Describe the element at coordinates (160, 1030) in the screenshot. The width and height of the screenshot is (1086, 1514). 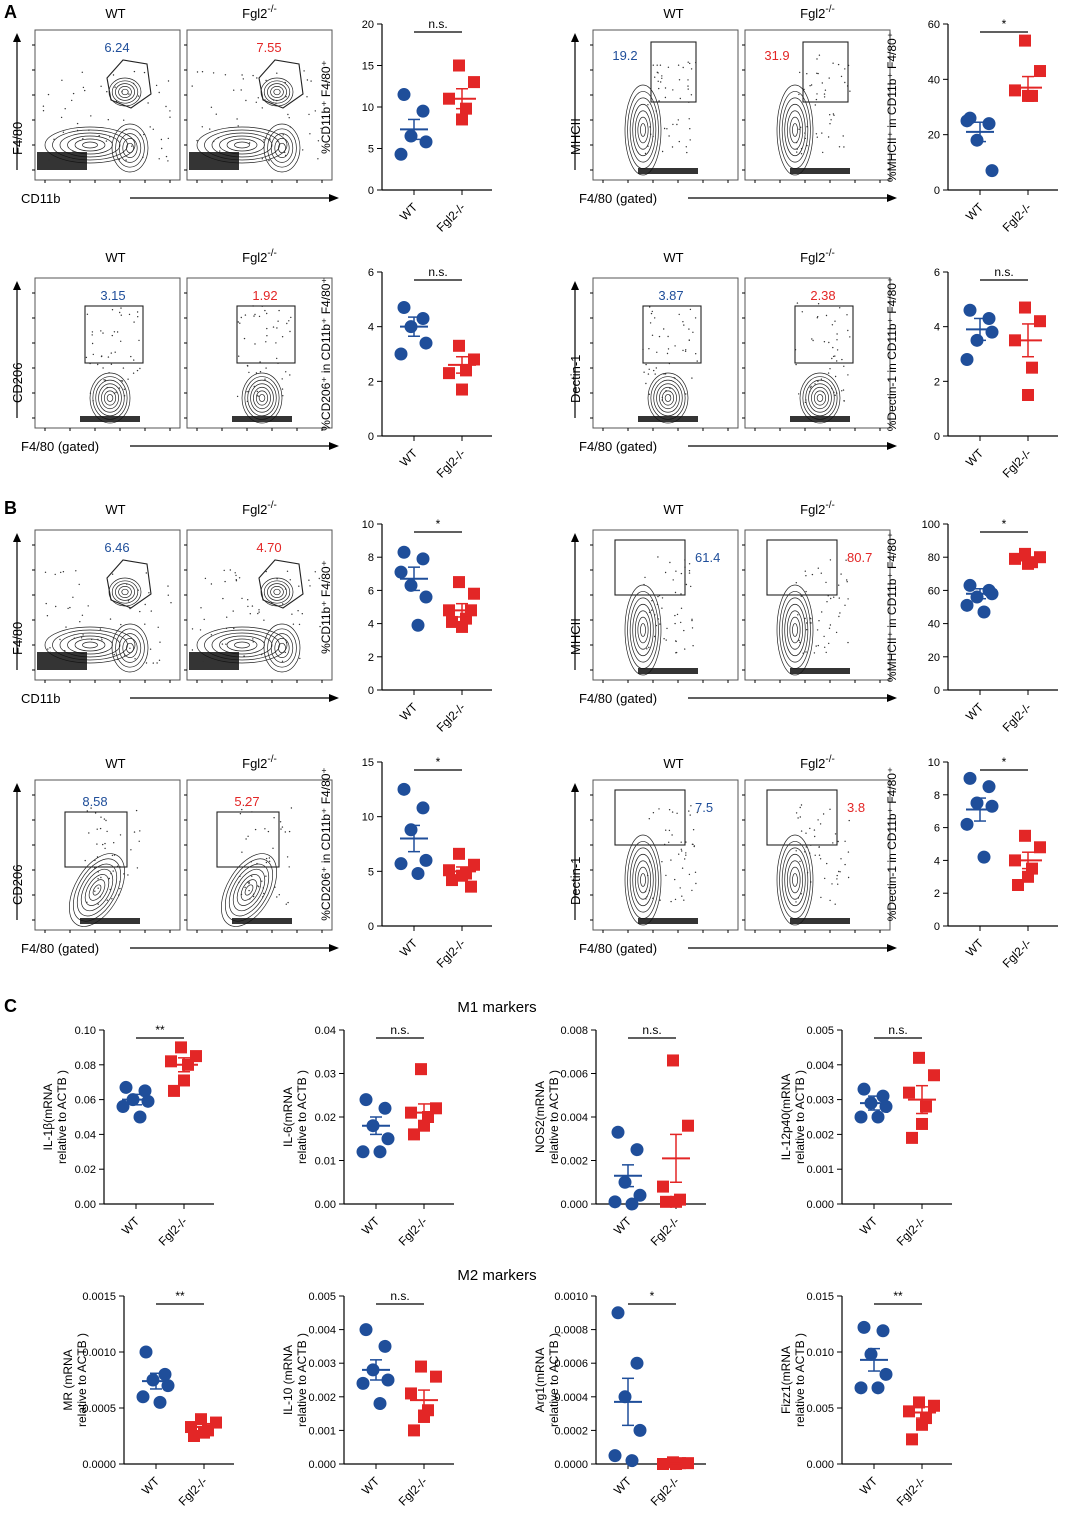
I see `significance-label: **` at that location.